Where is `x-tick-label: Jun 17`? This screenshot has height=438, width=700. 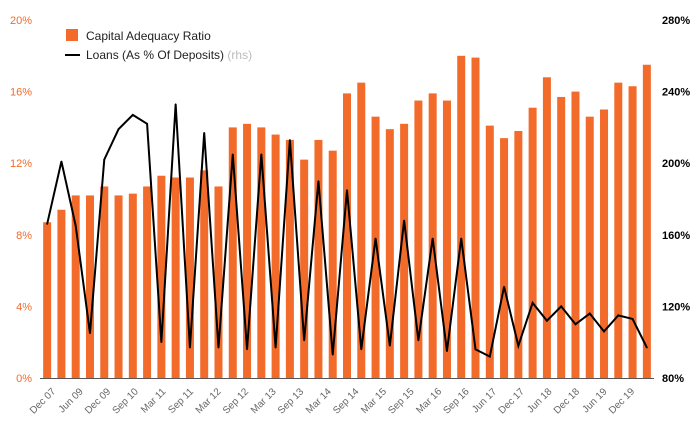
x-tick-label: Jun 17 is located at coordinates (484, 400).